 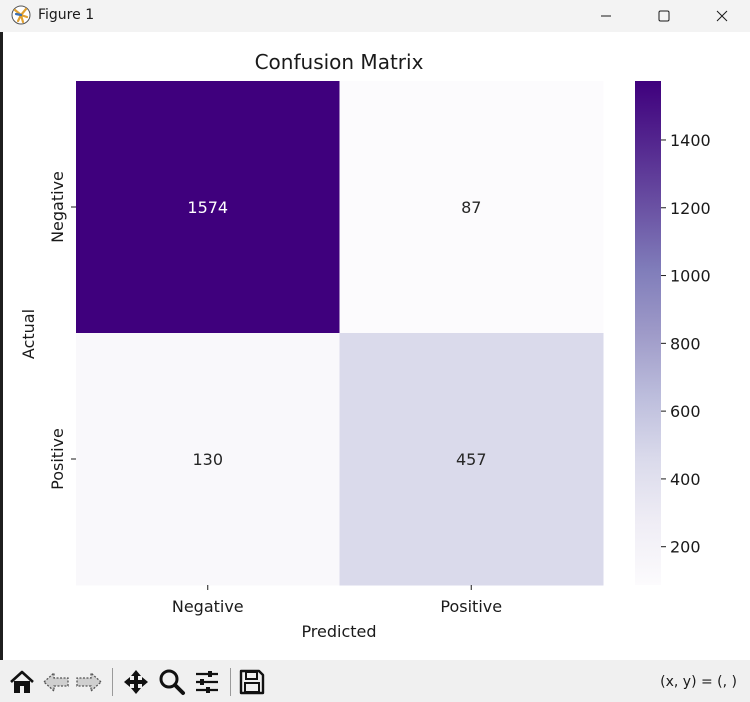 I want to click on minimize-icon, so click(x=606, y=16).